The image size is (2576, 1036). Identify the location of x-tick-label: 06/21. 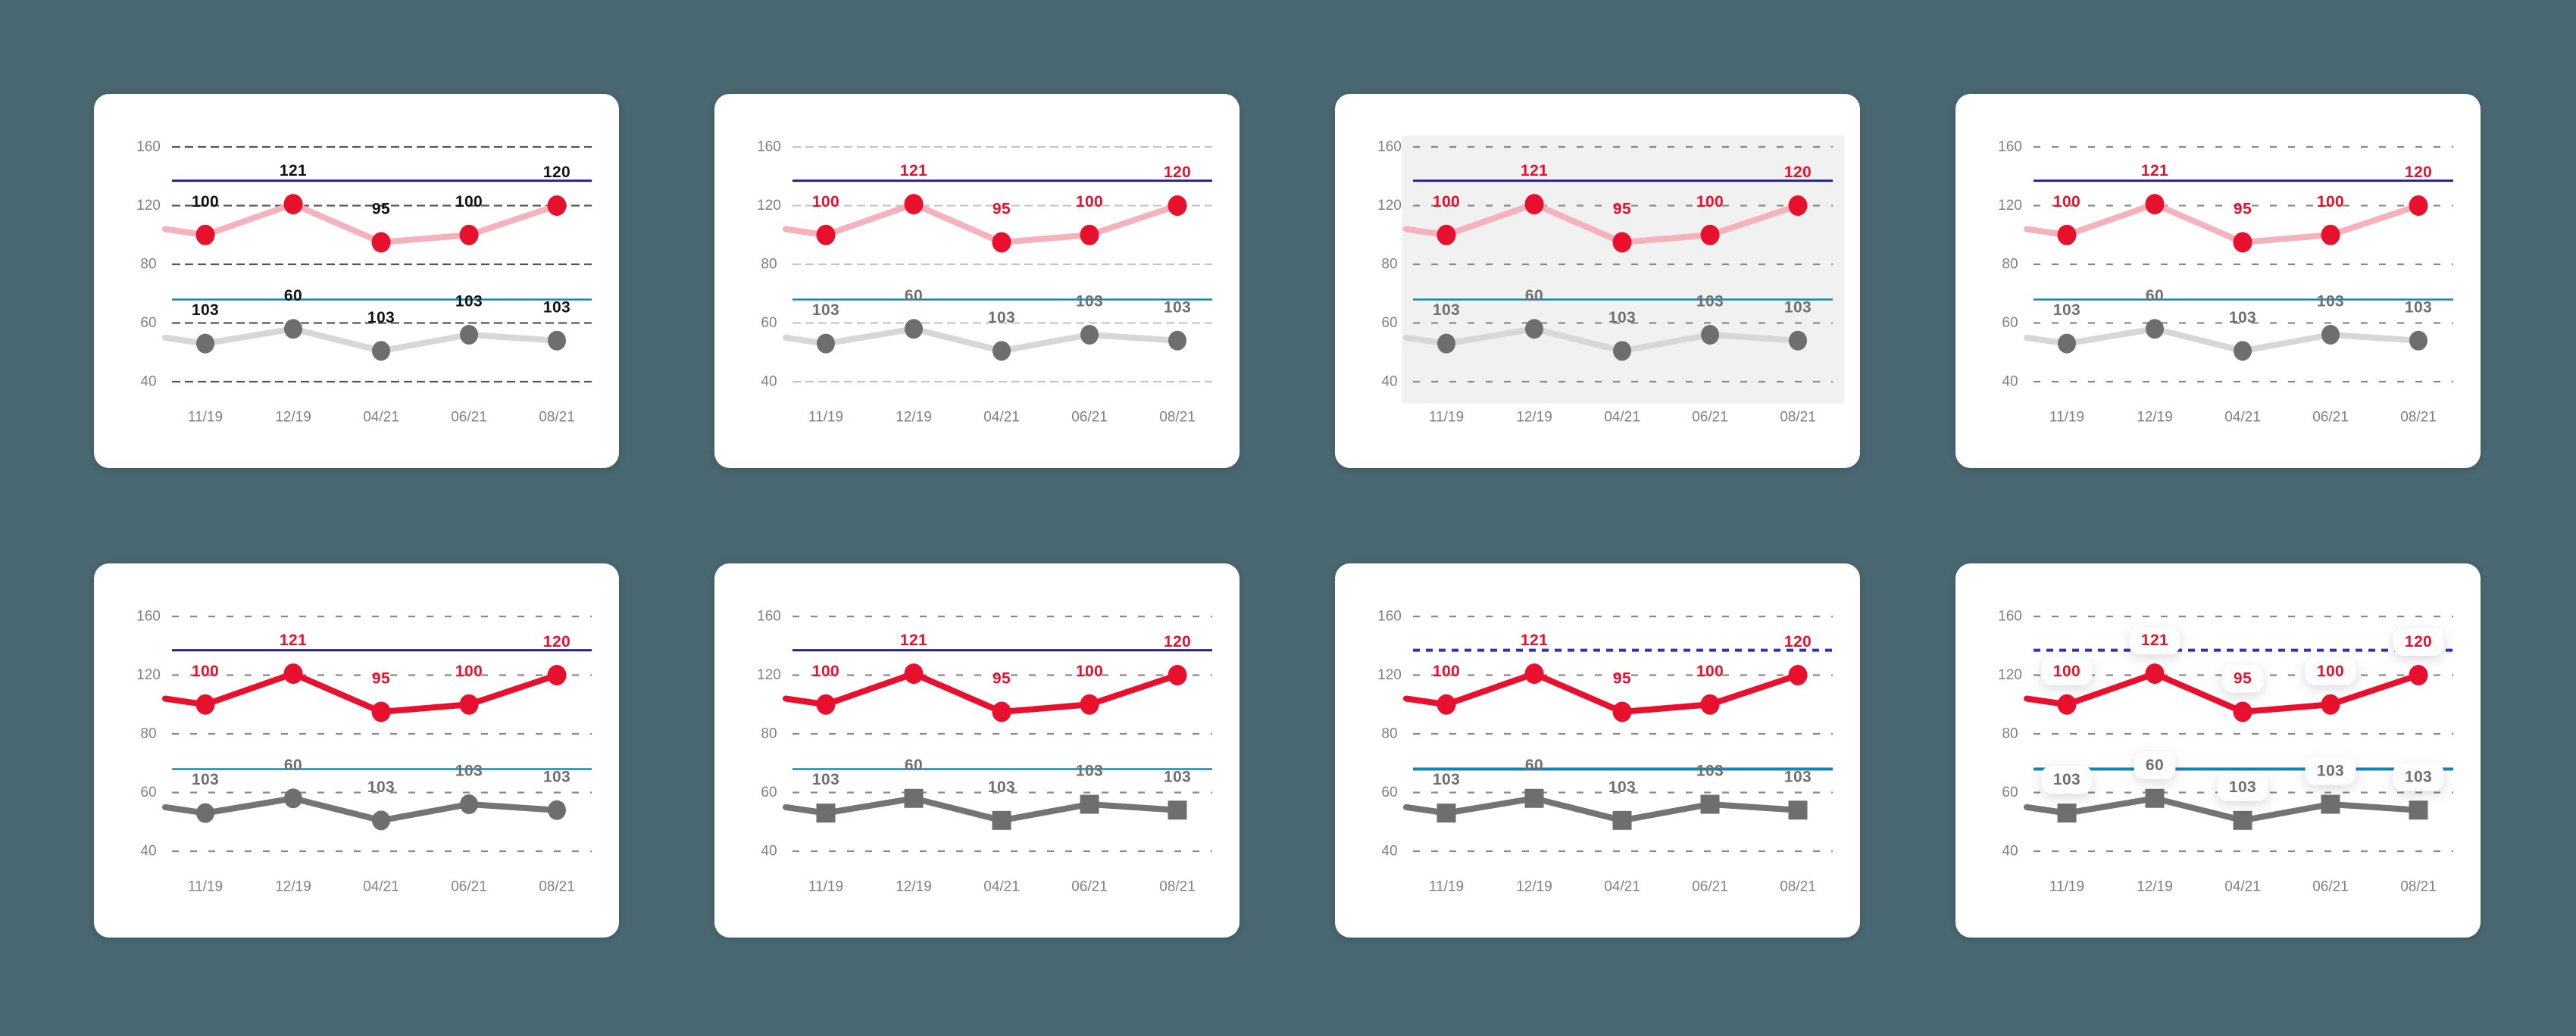
(469, 887).